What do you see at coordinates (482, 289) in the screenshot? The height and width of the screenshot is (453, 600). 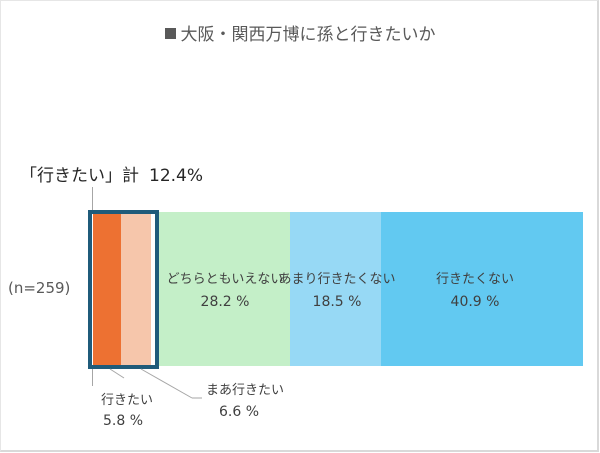 I see `bar-segment-not-want` at bounding box center [482, 289].